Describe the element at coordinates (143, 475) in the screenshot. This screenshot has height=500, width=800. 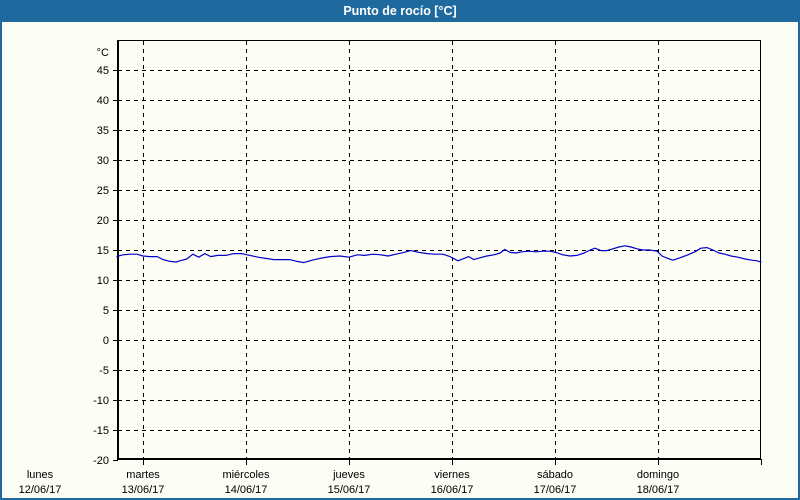
I see `x-axis-weekday-label: martes` at that location.